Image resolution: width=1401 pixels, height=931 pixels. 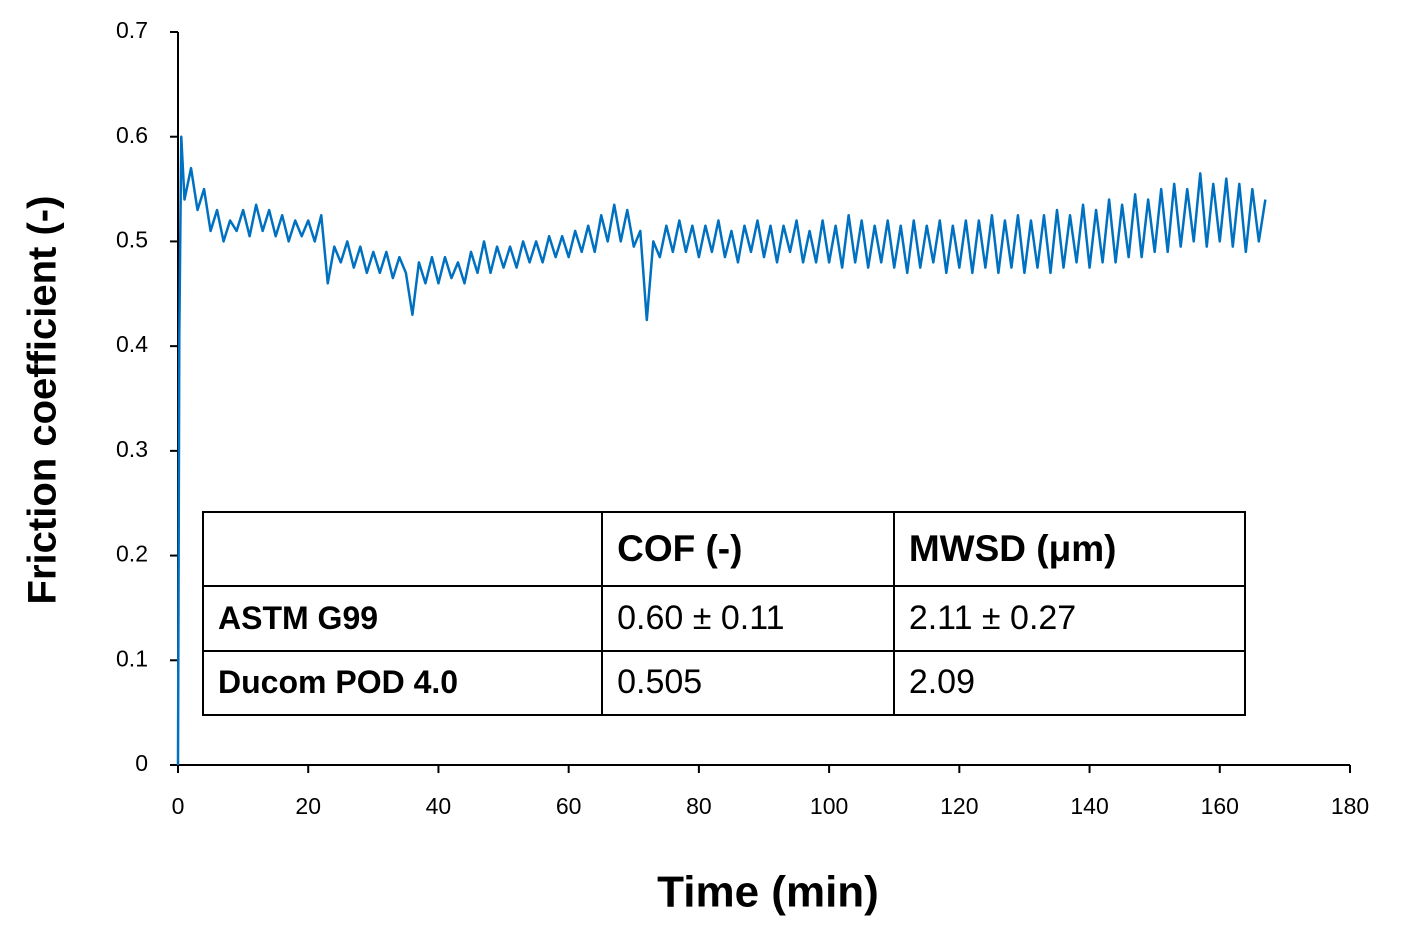 What do you see at coordinates (748, 618) in the screenshot?
I see `table-cell: 0.60 ± 0.11` at bounding box center [748, 618].